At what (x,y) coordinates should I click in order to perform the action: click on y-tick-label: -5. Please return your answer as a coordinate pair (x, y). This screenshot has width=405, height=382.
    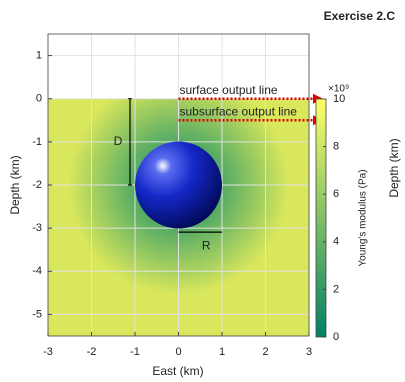
    Looking at the image, I should click on (37, 314).